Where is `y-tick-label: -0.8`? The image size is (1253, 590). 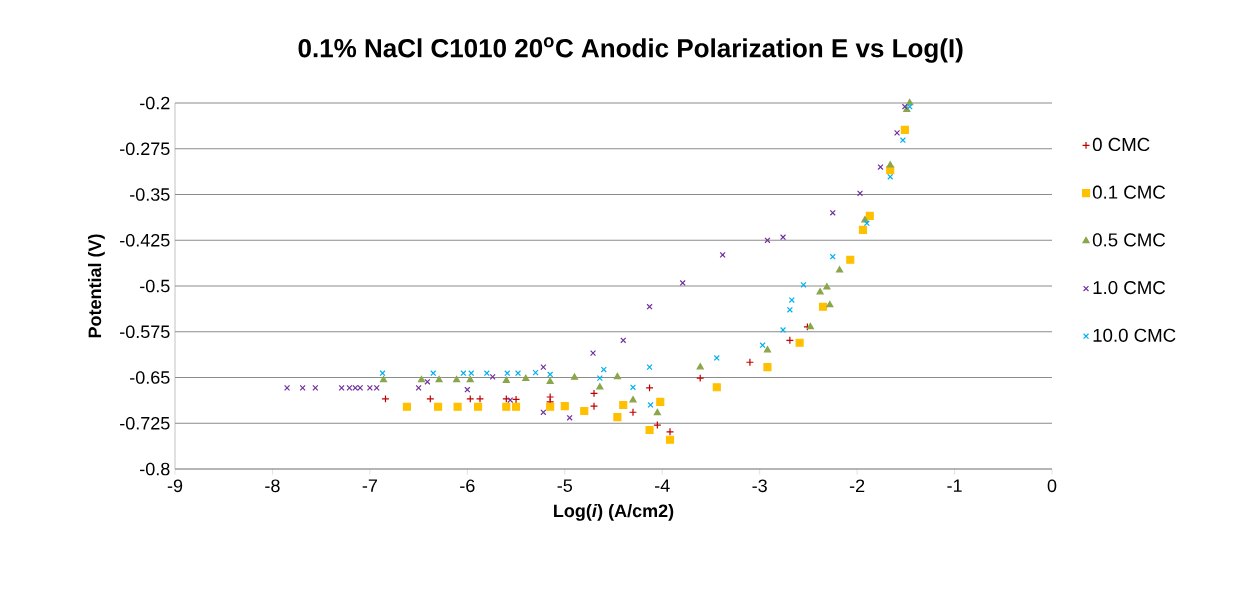
y-tick-label: -0.8 is located at coordinates (155, 469).